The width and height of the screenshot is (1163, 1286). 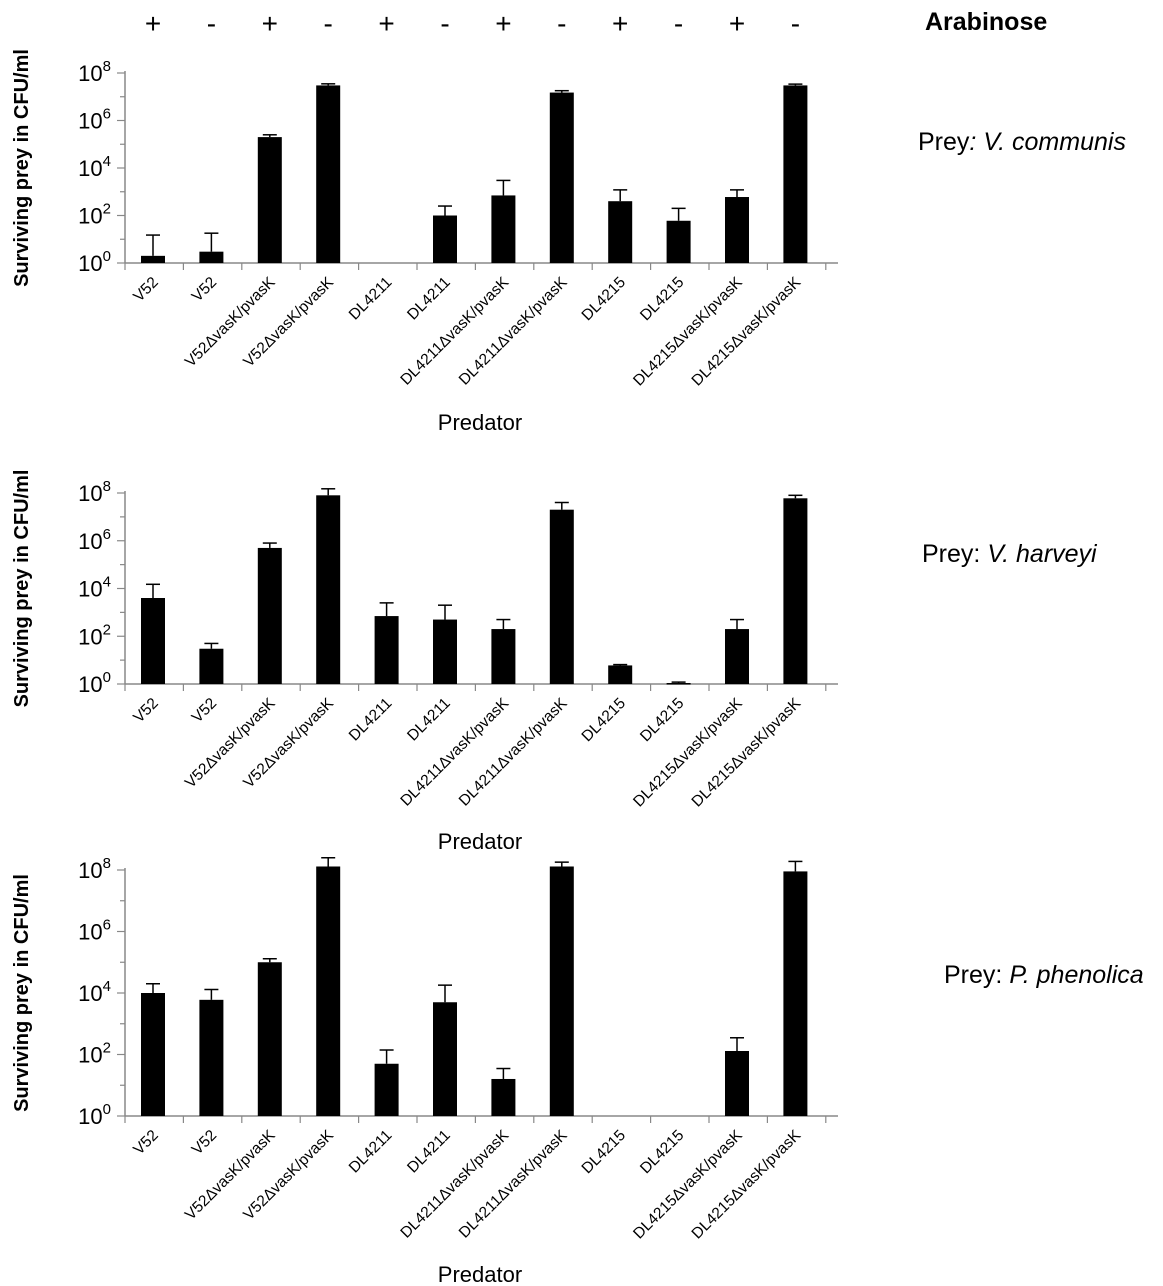 I want to click on prey-label-1: Prey: V. harveyi, so click(x=1009, y=554).